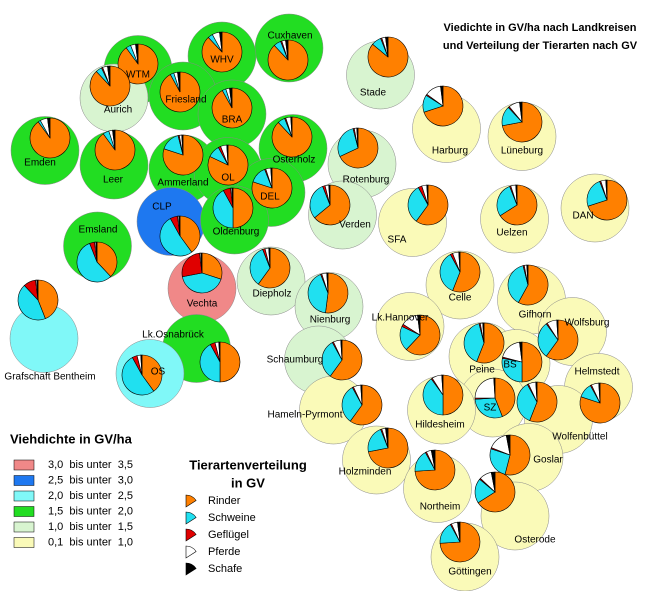 The image size is (669, 596). Describe the element at coordinates (90, 527) in the screenshot. I see `legend-label: 1,0 bis unter 1,5` at that location.